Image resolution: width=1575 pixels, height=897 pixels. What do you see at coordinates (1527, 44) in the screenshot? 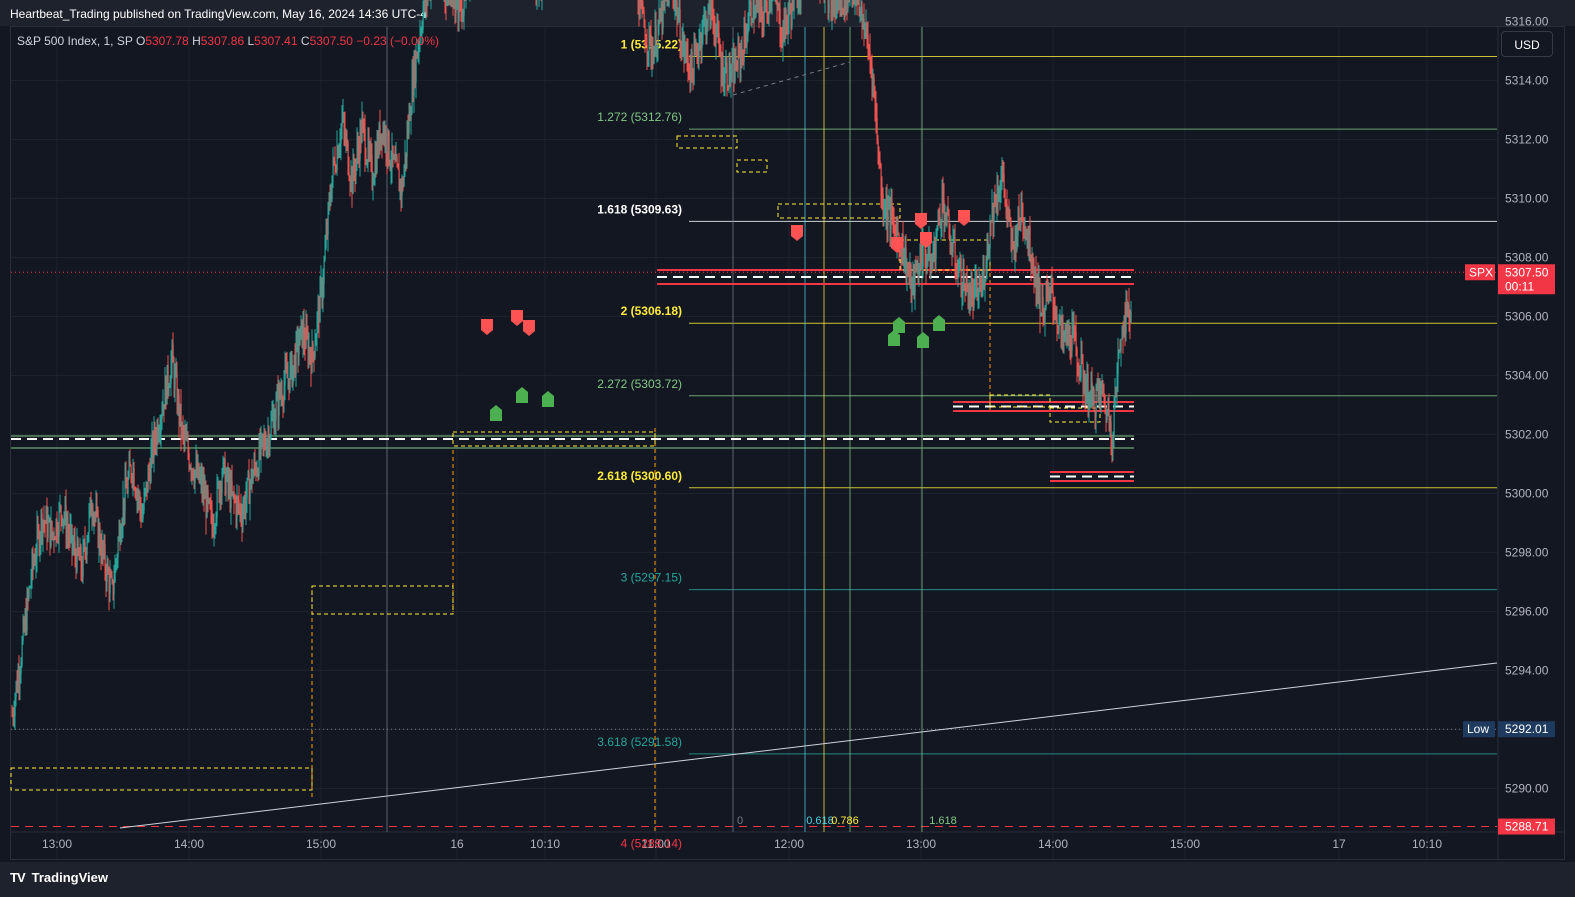
I see `currency-button: USD` at bounding box center [1527, 44].